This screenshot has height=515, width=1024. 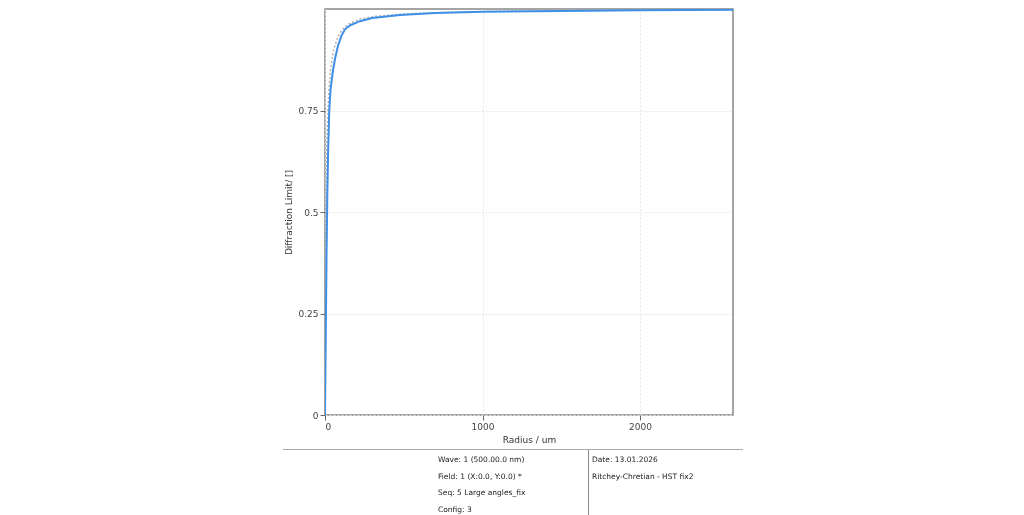 What do you see at coordinates (311, 212) in the screenshot?
I see `y-tick-label: 0.5` at bounding box center [311, 212].